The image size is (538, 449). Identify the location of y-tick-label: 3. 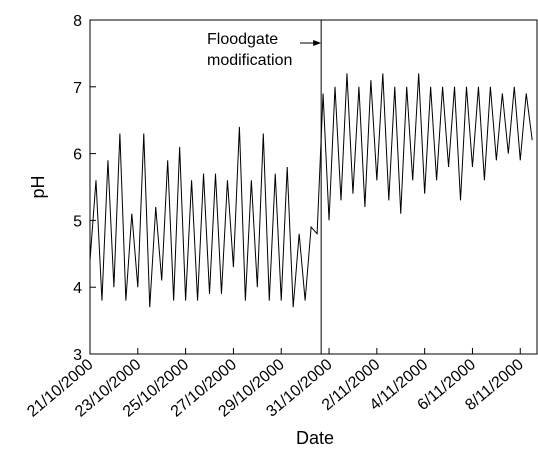
(77, 355).